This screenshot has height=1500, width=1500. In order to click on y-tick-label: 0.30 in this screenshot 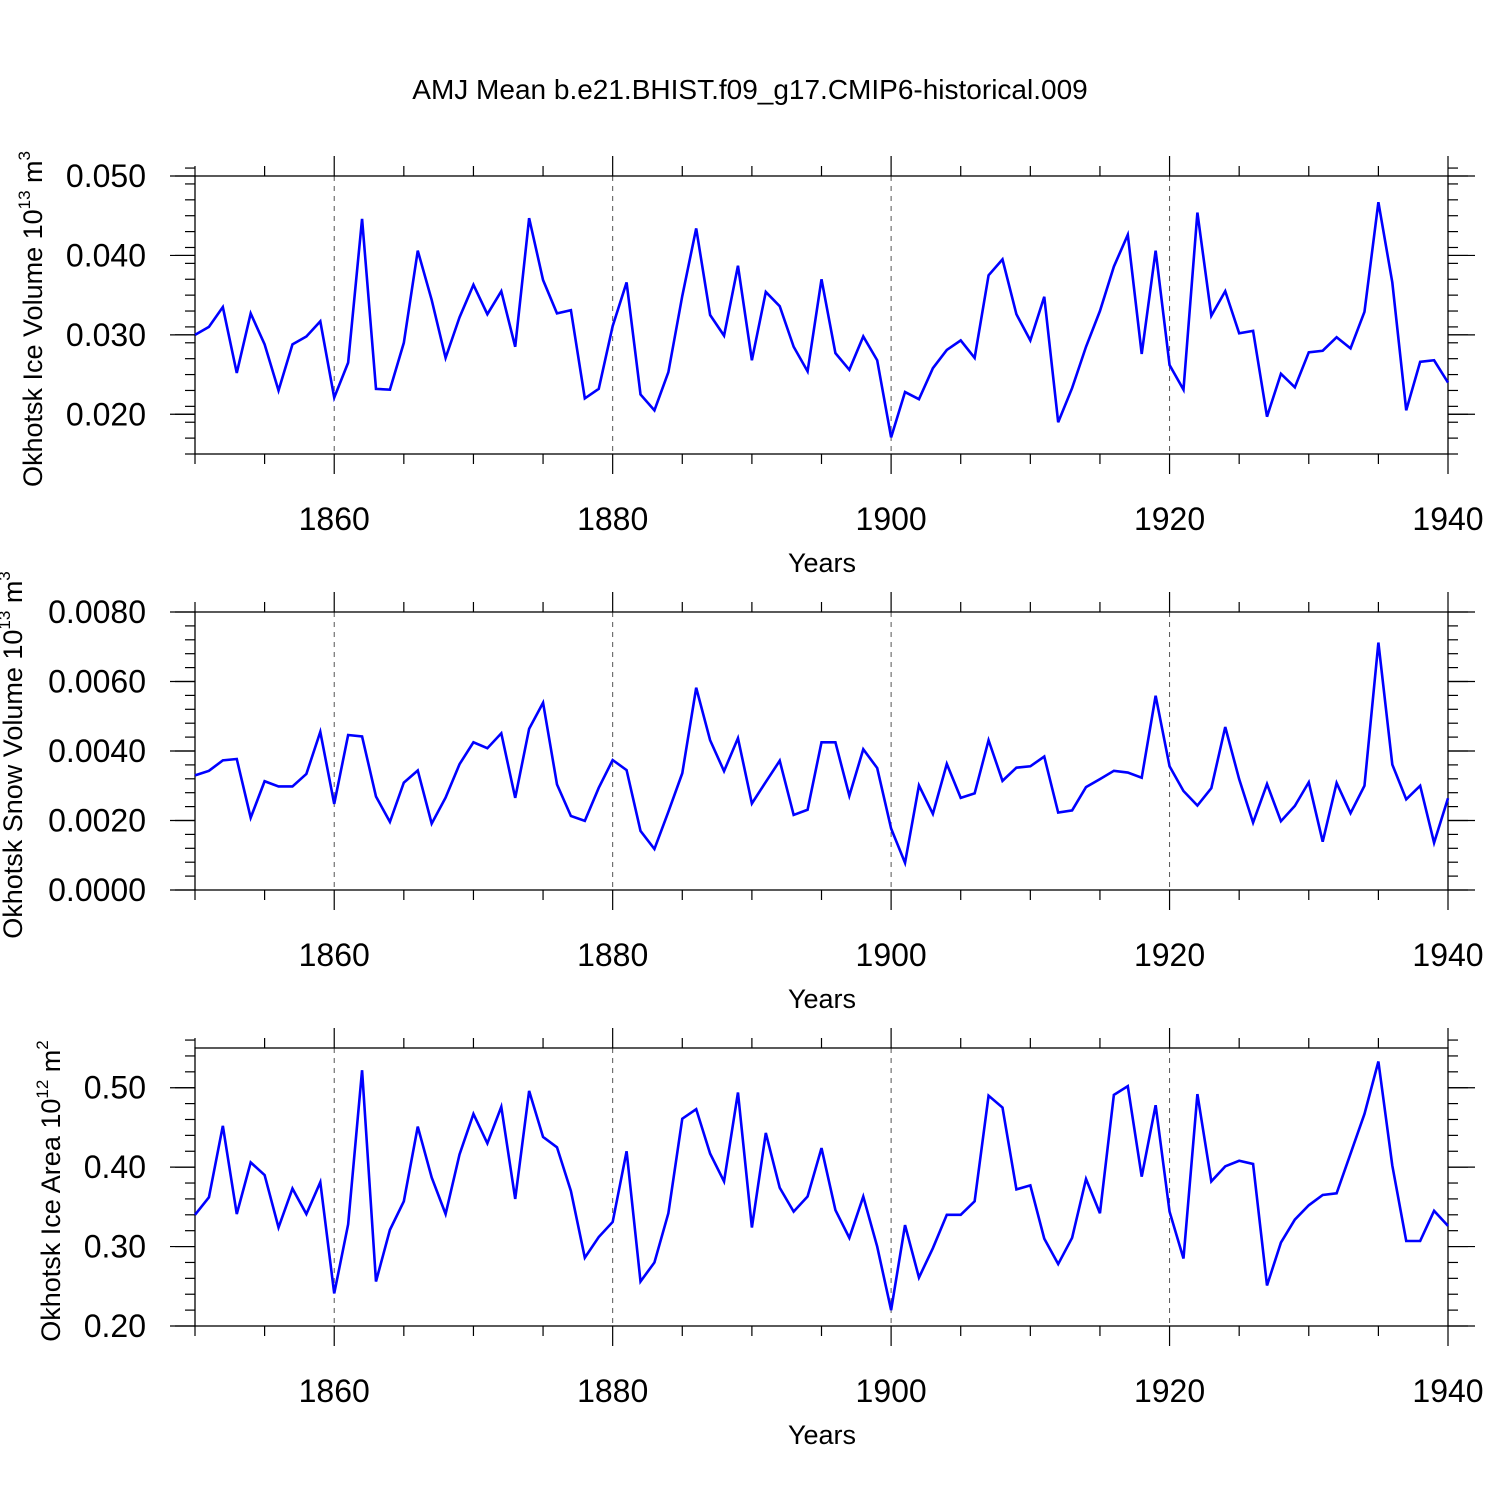, I will do `click(115, 1247)`.